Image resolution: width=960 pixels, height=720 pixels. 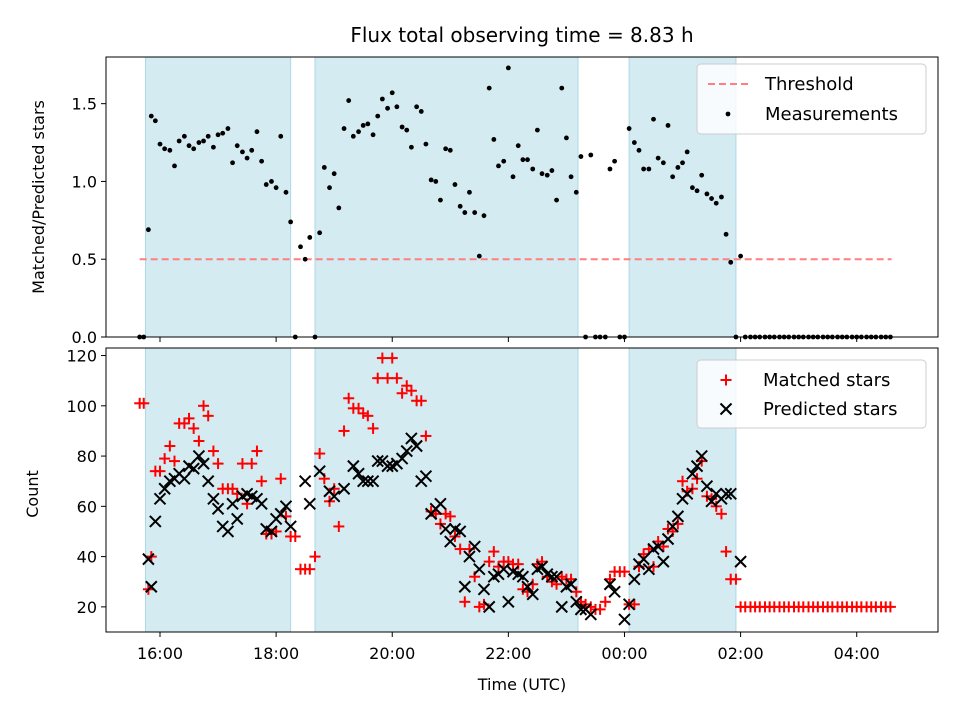 I want to click on legend-plus-marker, so click(x=726, y=380).